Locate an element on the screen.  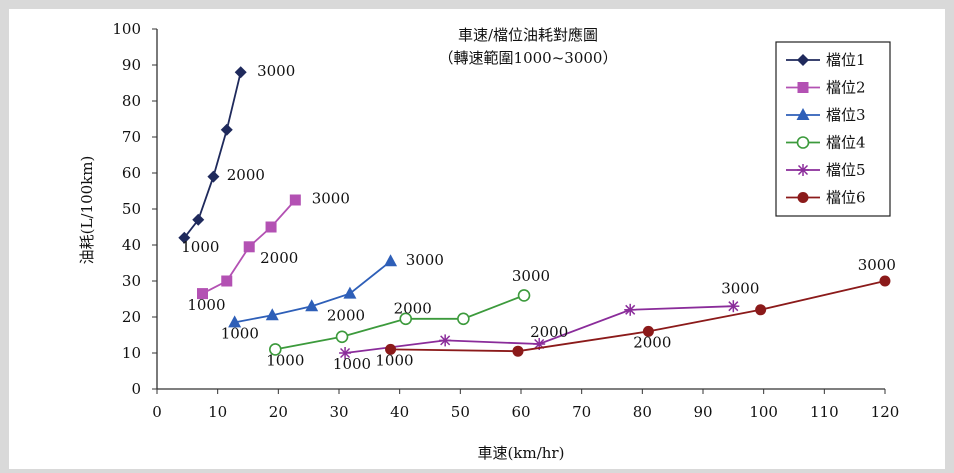
x-tick-label: 10 is located at coordinates (217, 412).